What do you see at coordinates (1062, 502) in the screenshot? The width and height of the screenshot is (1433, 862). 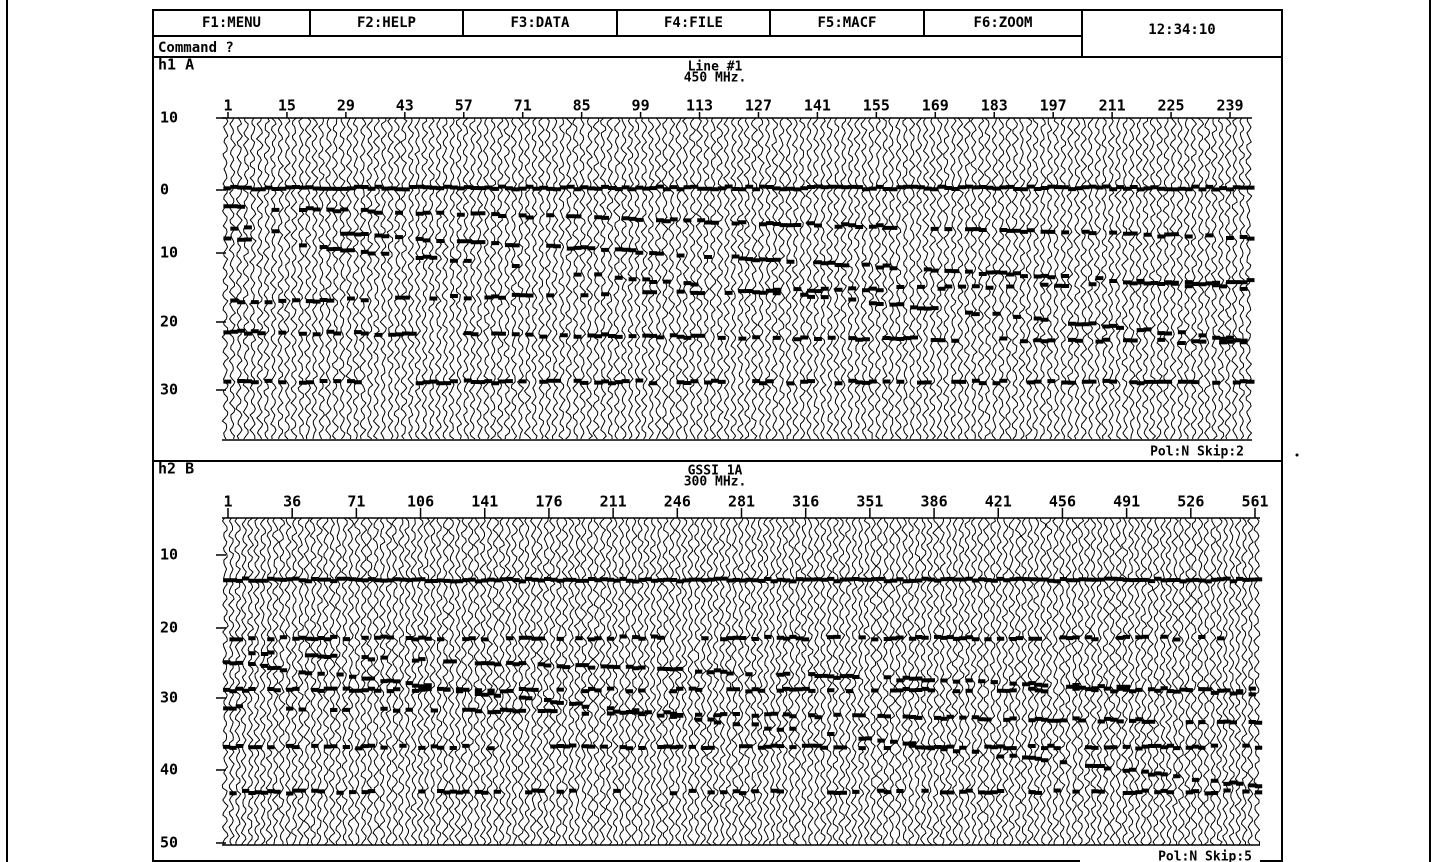 I see `trace-number: 456` at bounding box center [1062, 502].